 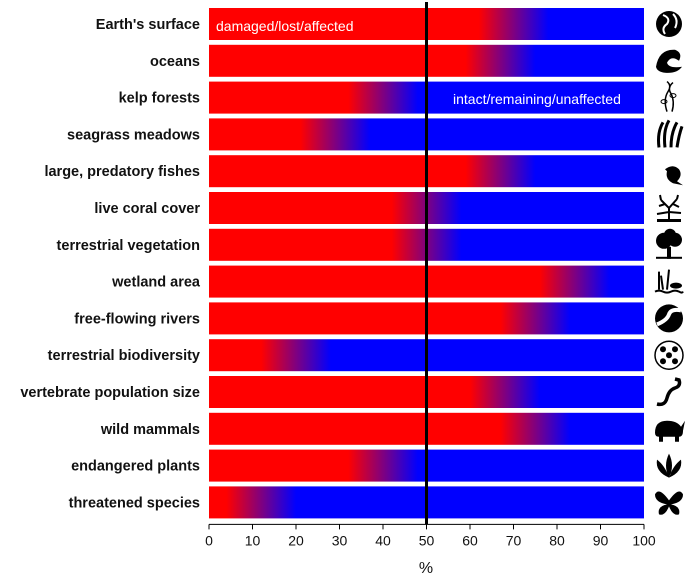 What do you see at coordinates (669, 24) in the screenshot?
I see `globe-icon` at bounding box center [669, 24].